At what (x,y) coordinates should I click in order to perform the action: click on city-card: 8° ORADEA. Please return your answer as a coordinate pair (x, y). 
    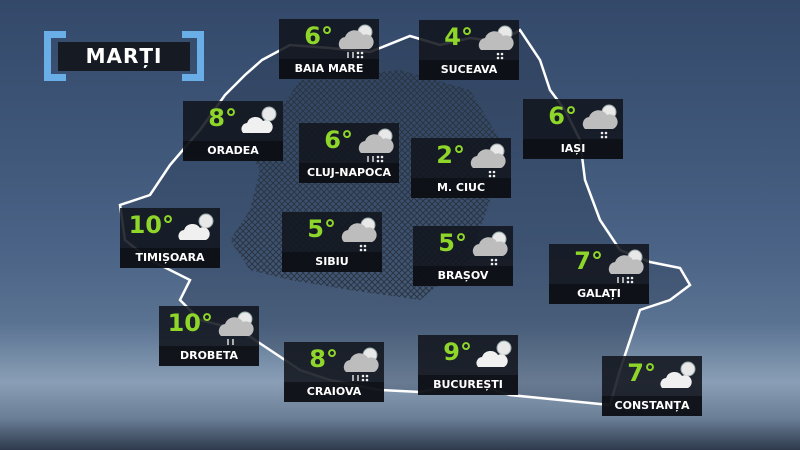
    Looking at the image, I should click on (233, 131).